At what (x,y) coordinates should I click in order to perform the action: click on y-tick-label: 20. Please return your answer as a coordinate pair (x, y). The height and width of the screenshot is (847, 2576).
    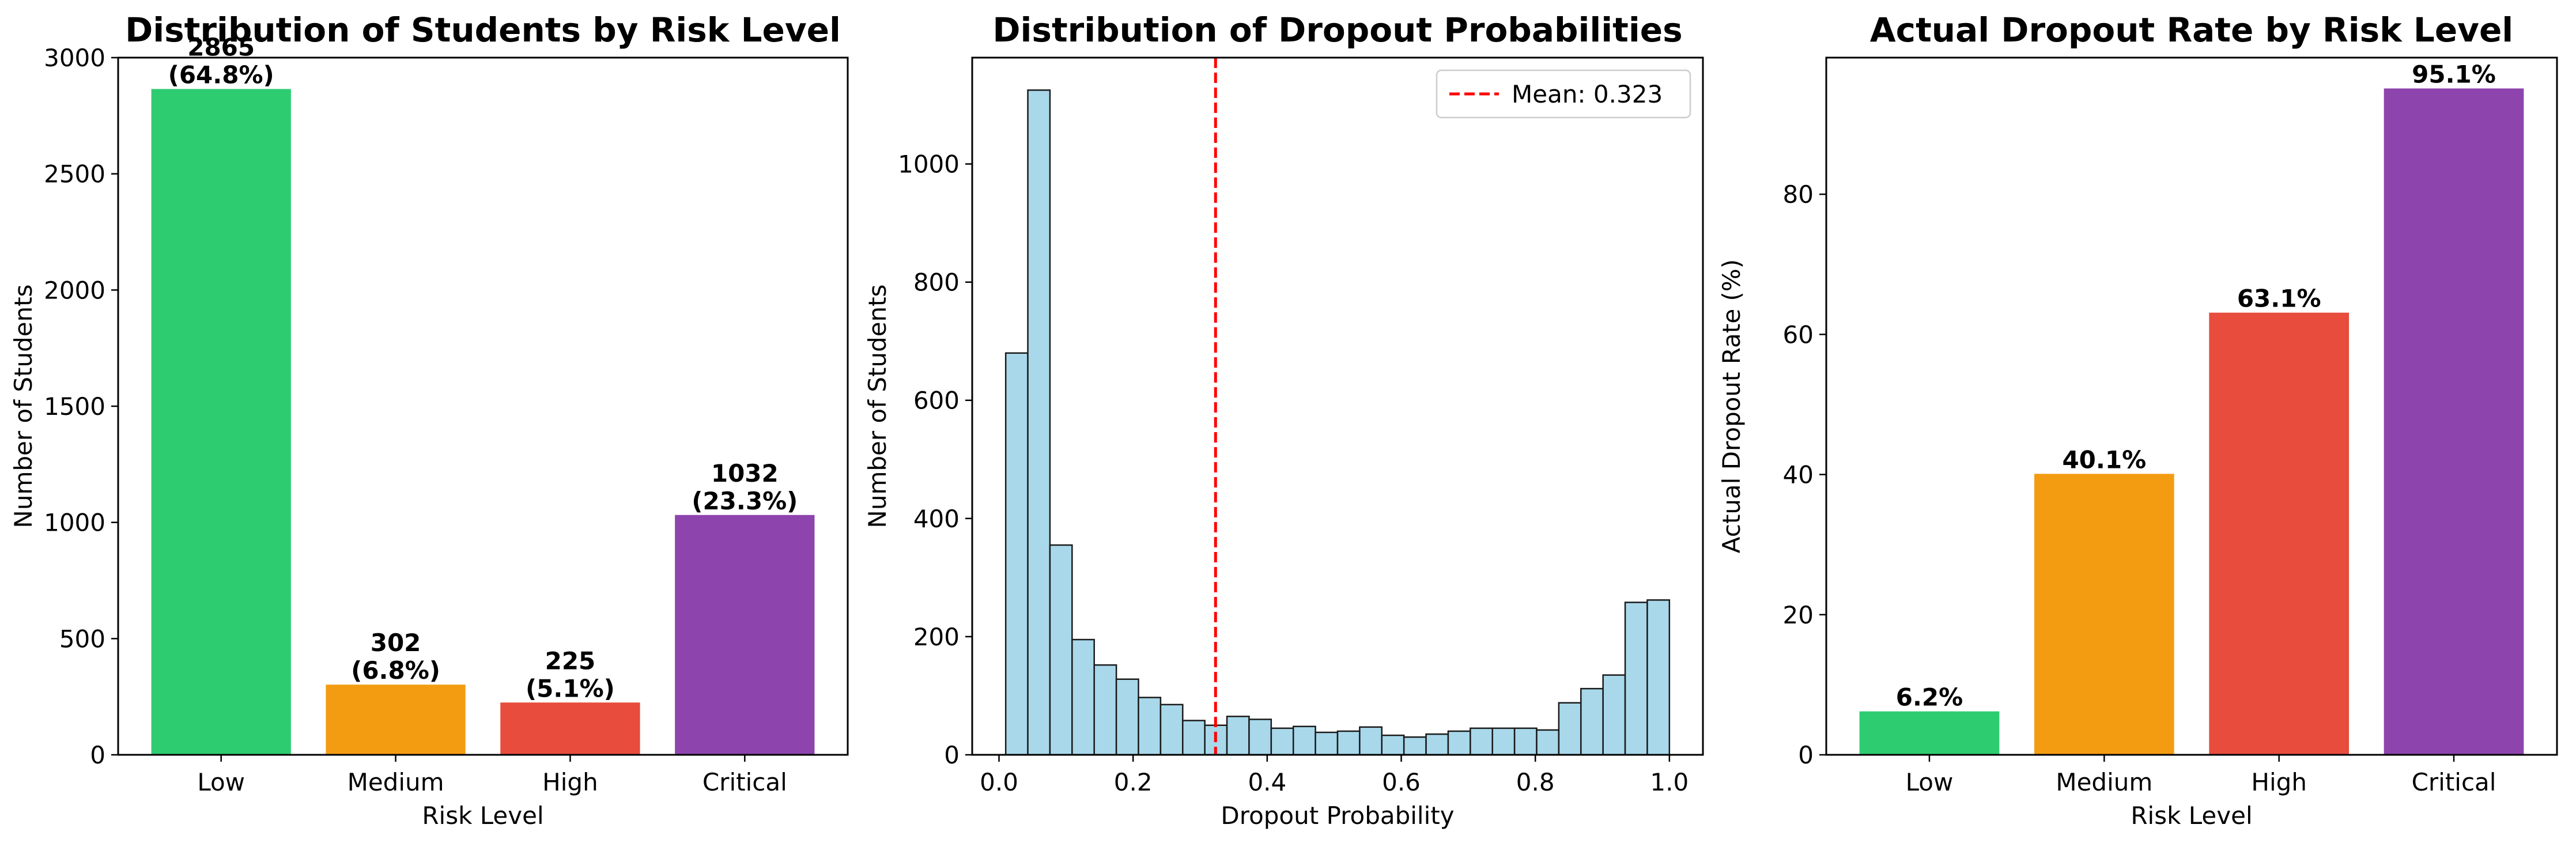
    Looking at the image, I should click on (1798, 615).